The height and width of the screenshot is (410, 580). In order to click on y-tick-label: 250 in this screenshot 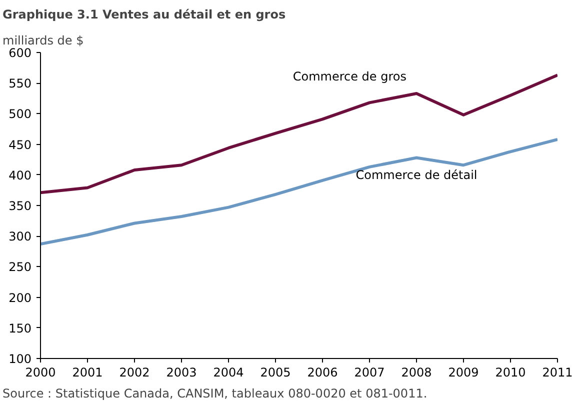, I will do `click(20, 267)`.